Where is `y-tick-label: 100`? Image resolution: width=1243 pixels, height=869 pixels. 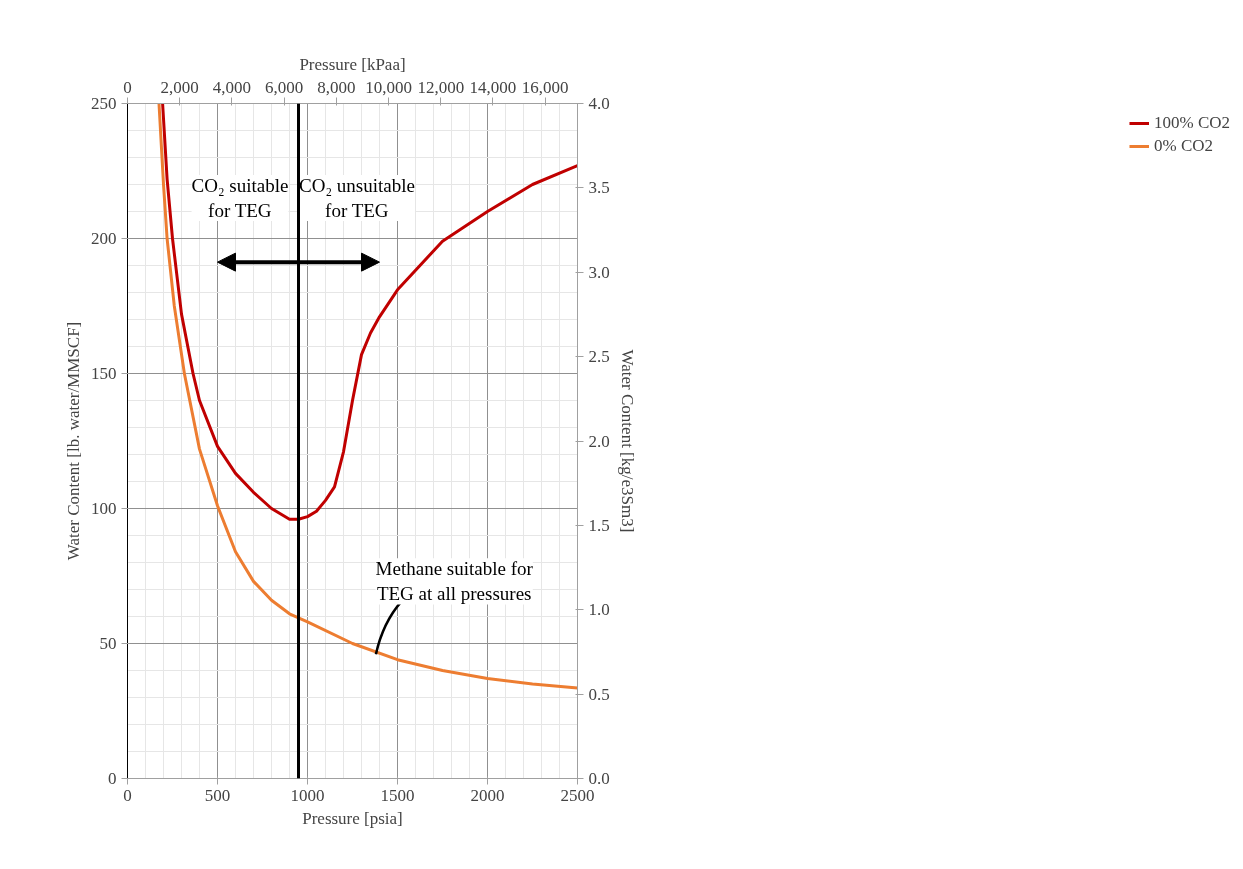
y-tick-label: 100 is located at coordinates (104, 508).